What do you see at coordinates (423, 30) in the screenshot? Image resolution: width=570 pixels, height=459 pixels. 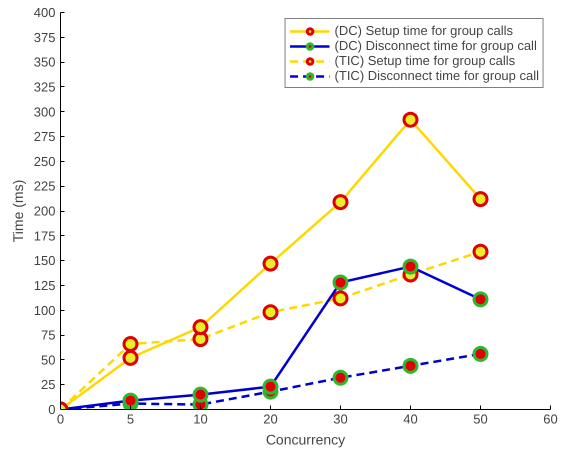 I see `legend-label: (DC) Setup time for group calls` at bounding box center [423, 30].